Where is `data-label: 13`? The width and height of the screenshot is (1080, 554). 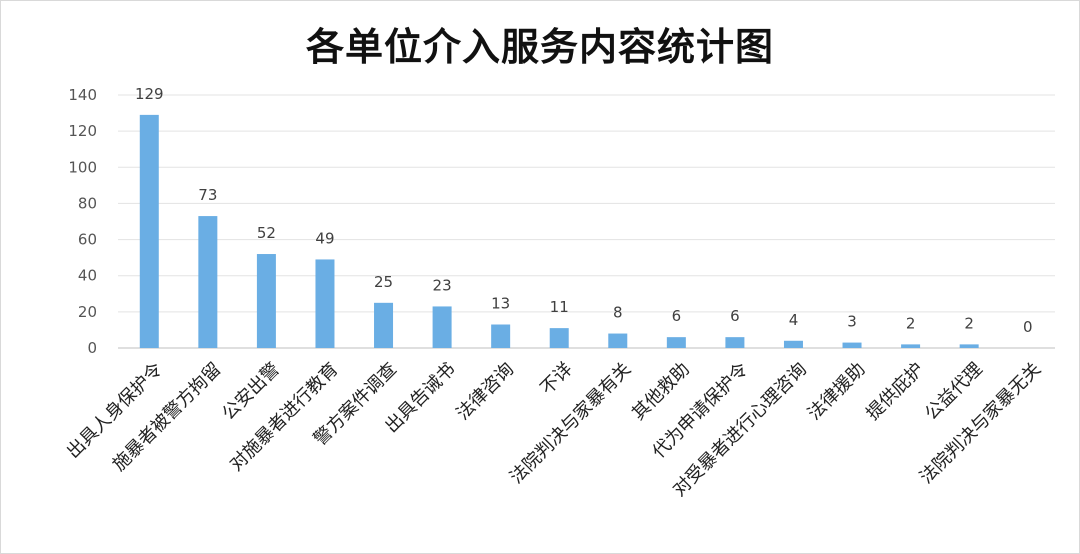
data-label: 13 is located at coordinates (500, 304).